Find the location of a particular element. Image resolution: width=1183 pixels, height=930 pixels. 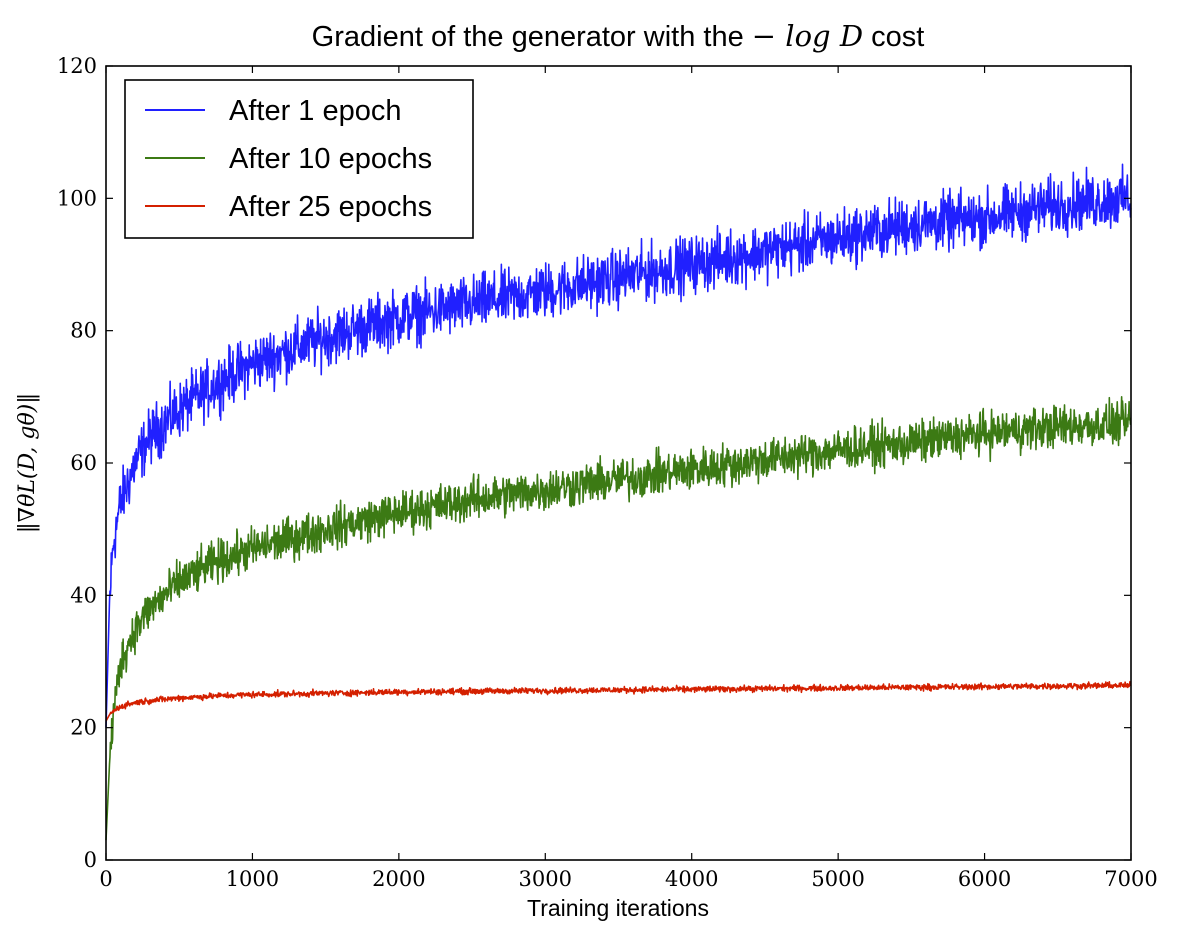

x-tick-label: 4000 is located at coordinates (691, 879).